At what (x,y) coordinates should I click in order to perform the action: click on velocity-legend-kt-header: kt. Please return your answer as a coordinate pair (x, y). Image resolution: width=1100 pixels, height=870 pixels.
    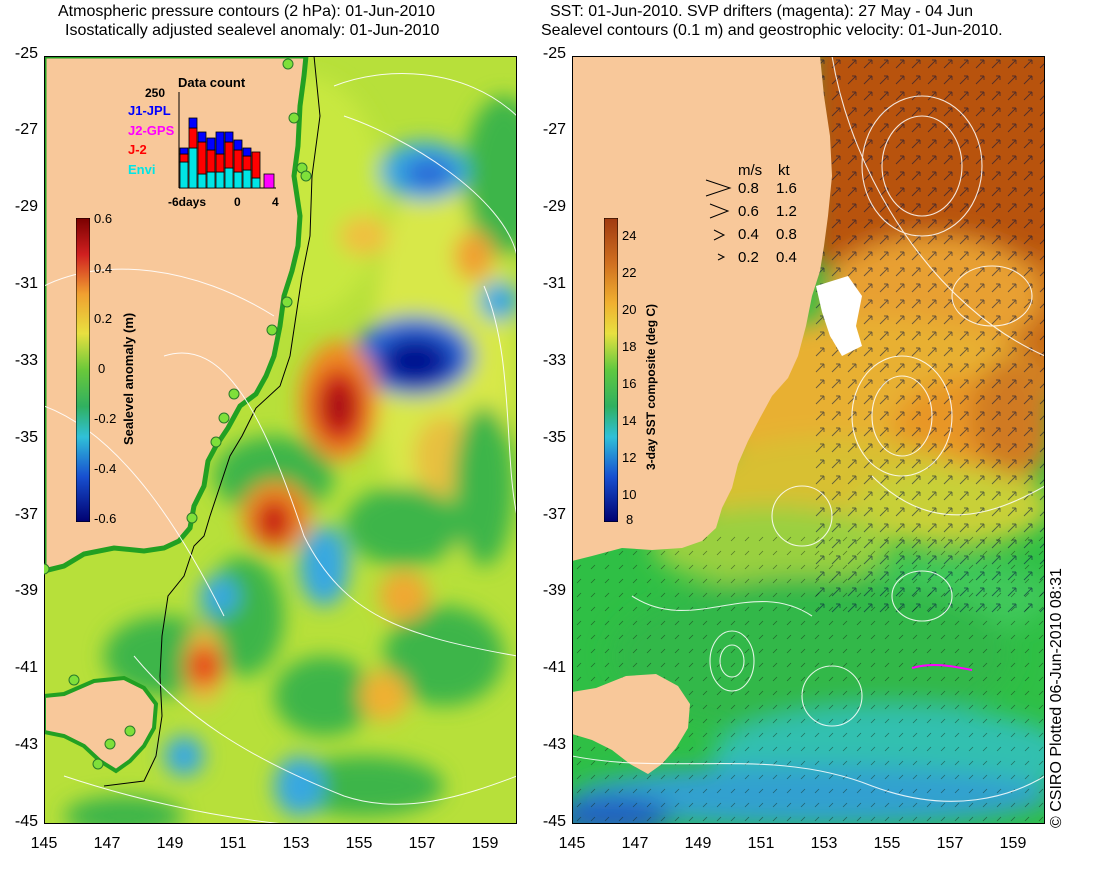
    Looking at the image, I should click on (784, 170).